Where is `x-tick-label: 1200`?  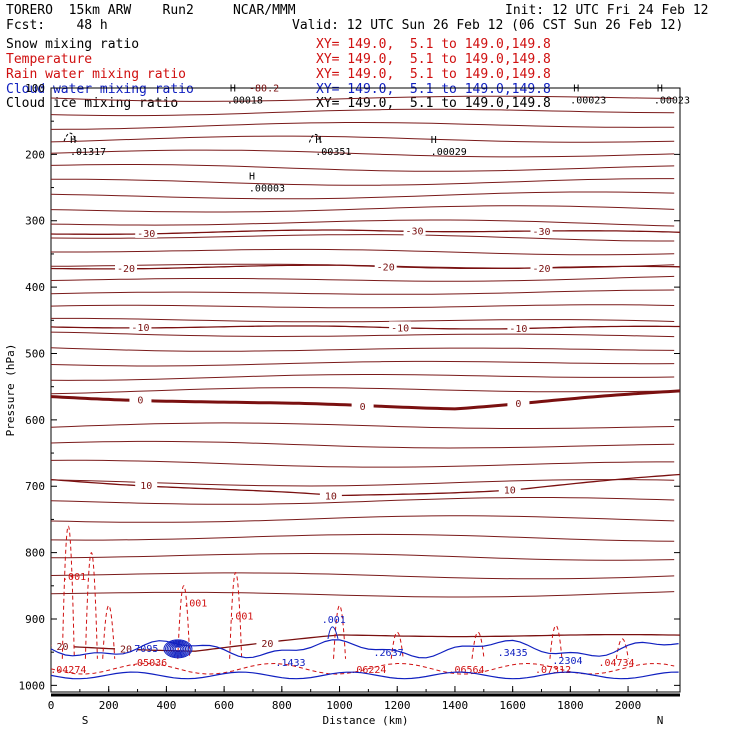 x-tick-label: 1200 is located at coordinates (397, 705).